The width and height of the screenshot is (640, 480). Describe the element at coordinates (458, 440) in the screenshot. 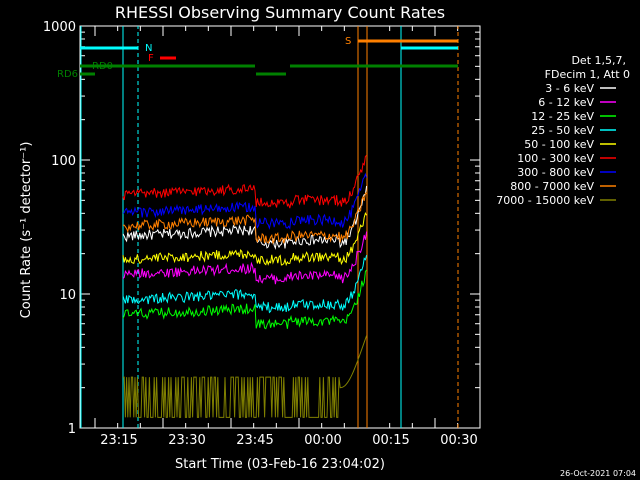

I see `x-tick-label: 00:30` at that location.